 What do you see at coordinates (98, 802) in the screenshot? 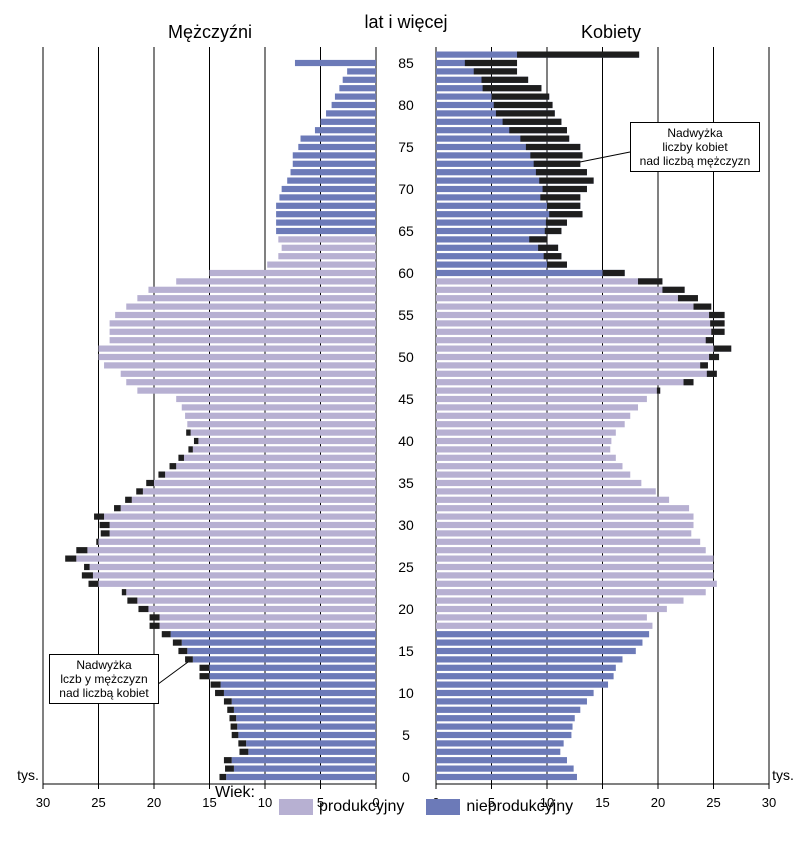
I see `x-tick-label: 25` at bounding box center [98, 802].